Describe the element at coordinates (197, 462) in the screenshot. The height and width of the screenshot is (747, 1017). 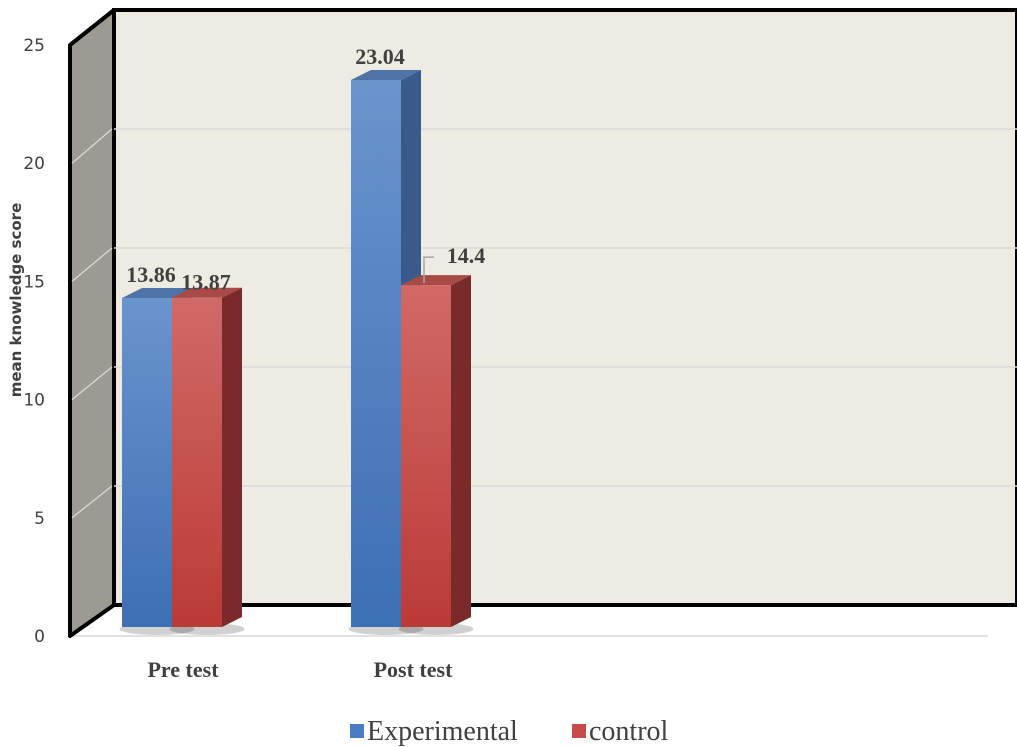
I see `bar-control-pre-test` at that location.